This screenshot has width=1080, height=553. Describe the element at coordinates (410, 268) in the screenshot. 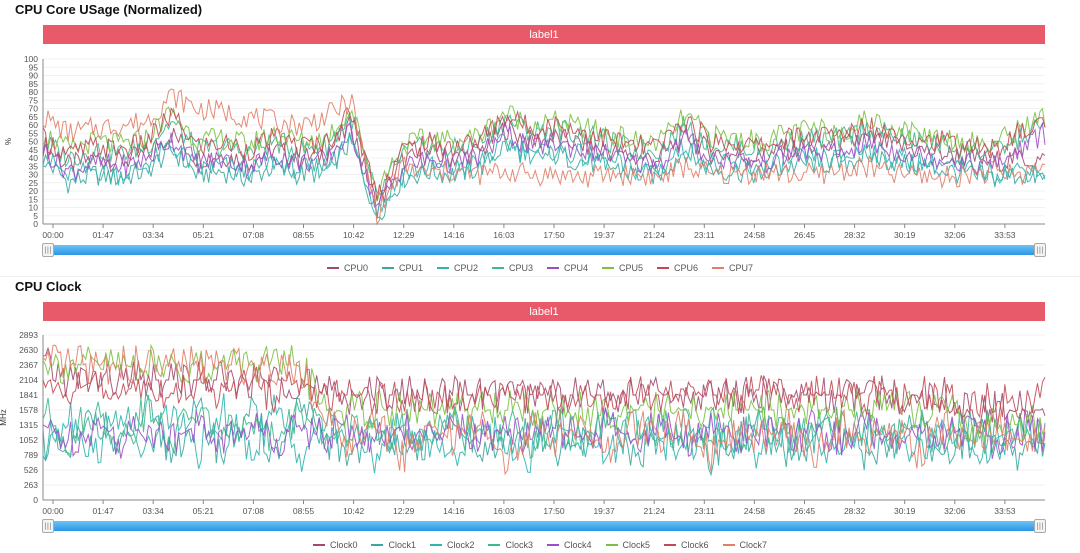

I see `legend-label: CPU1` at that location.